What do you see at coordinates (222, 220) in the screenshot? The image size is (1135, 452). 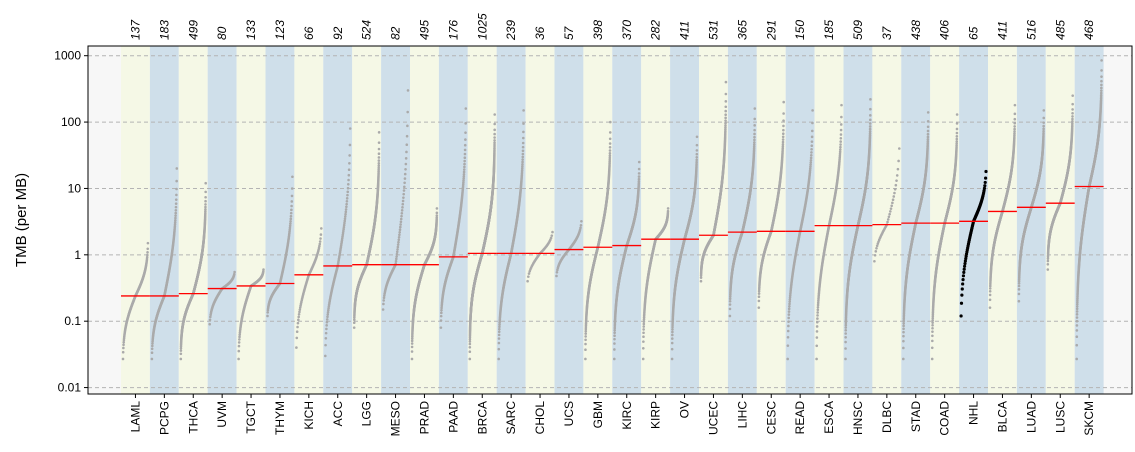 I see `band-uvm` at bounding box center [222, 220].